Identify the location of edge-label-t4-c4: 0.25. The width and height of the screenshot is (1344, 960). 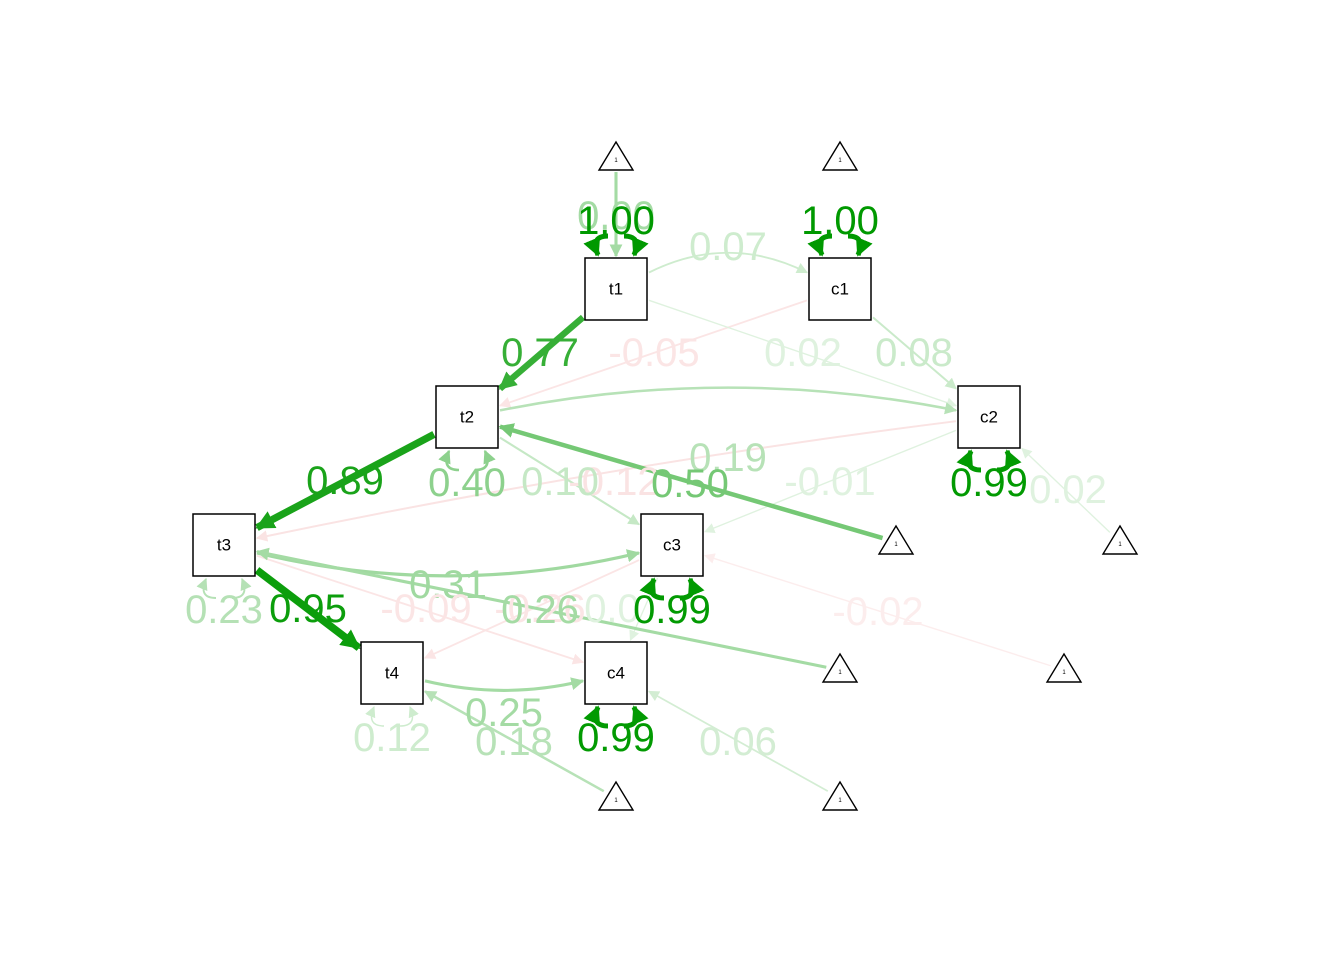
(504, 713).